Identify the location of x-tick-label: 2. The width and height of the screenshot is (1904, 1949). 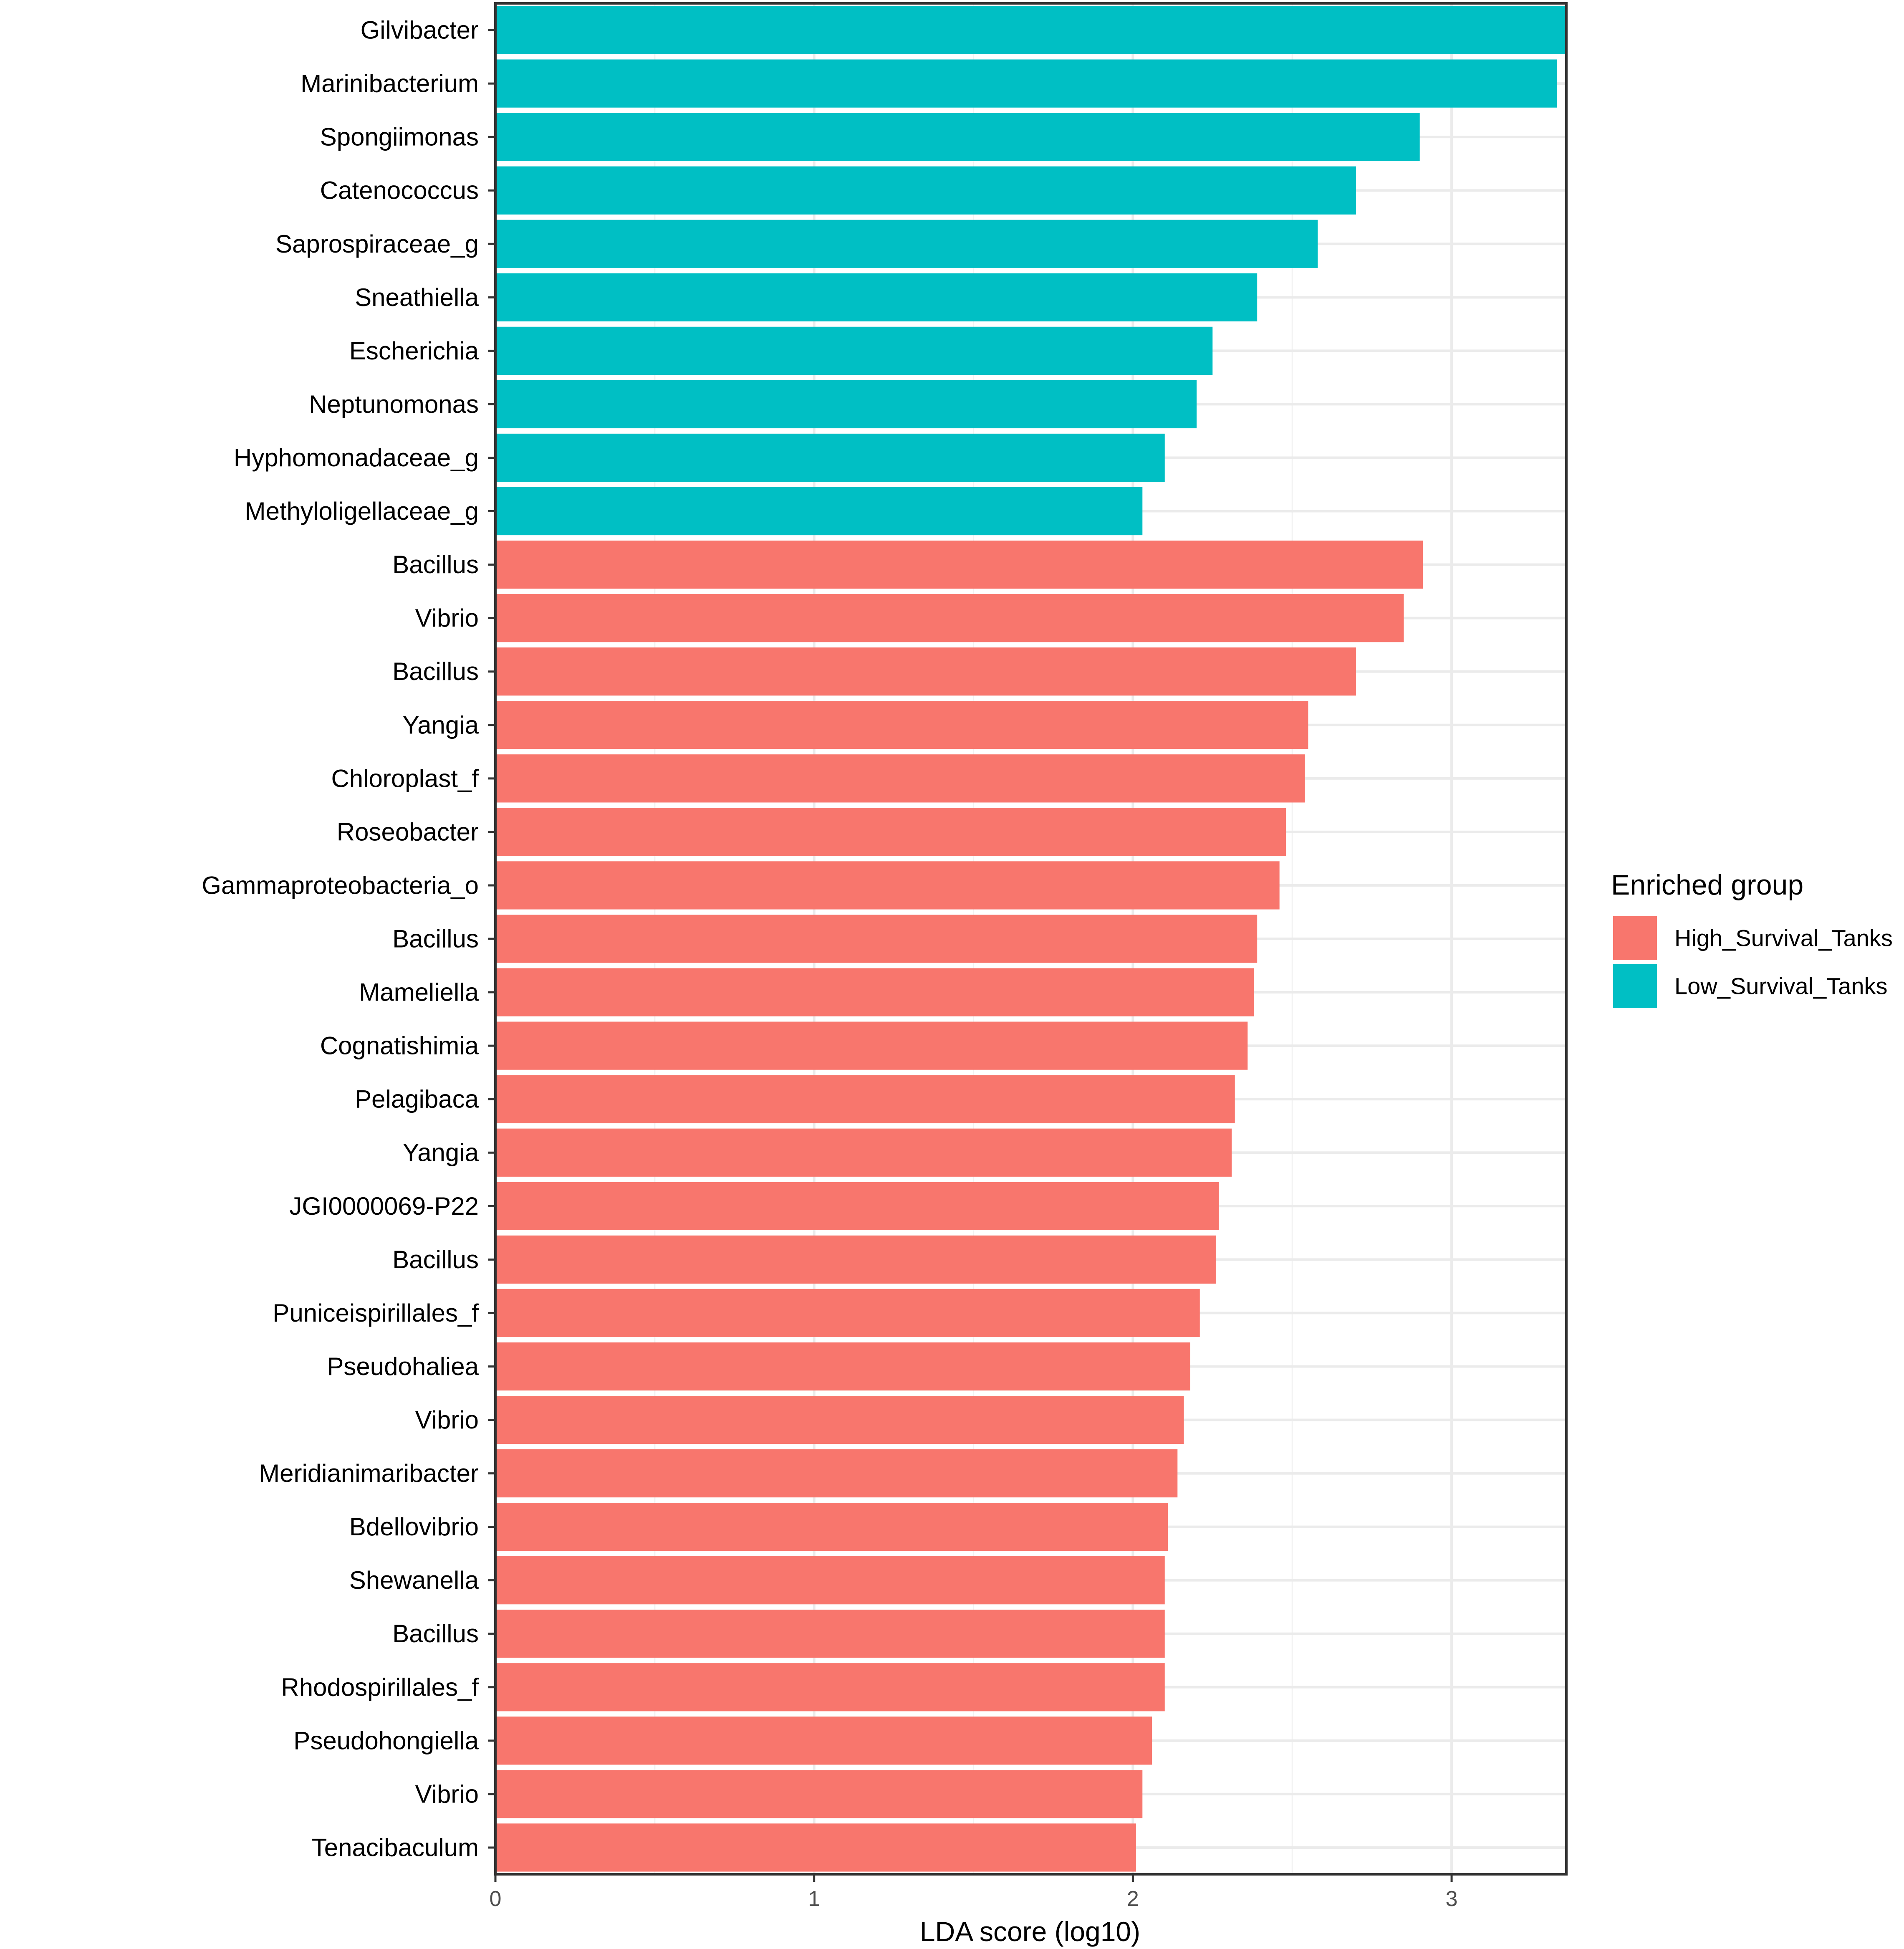
(1133, 1899).